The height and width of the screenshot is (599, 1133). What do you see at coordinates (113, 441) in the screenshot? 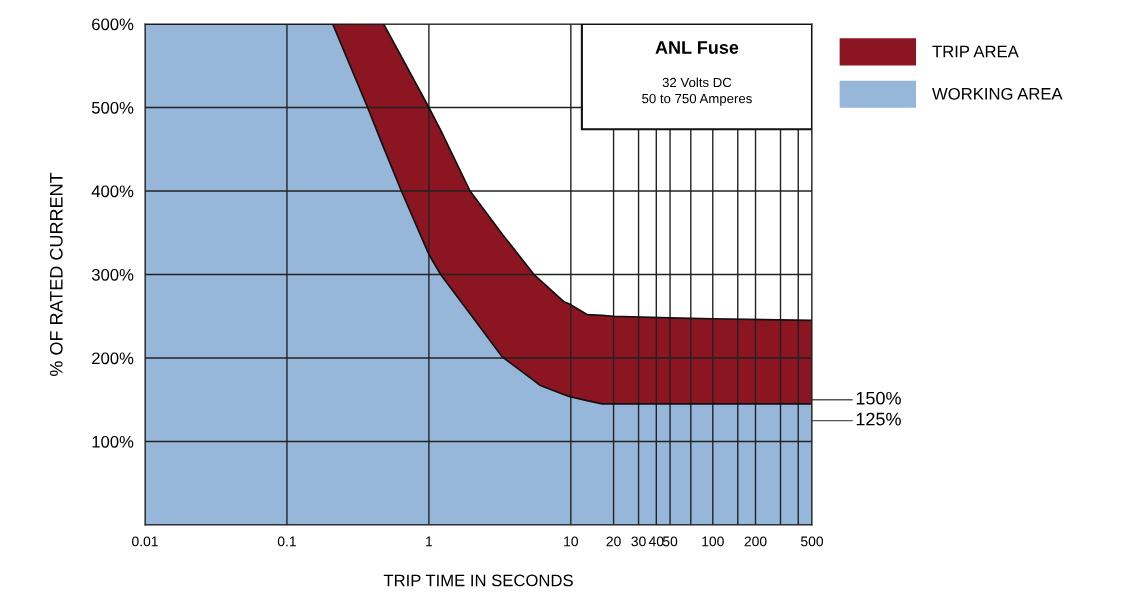
I see `y-tick-label: 100%` at bounding box center [113, 441].